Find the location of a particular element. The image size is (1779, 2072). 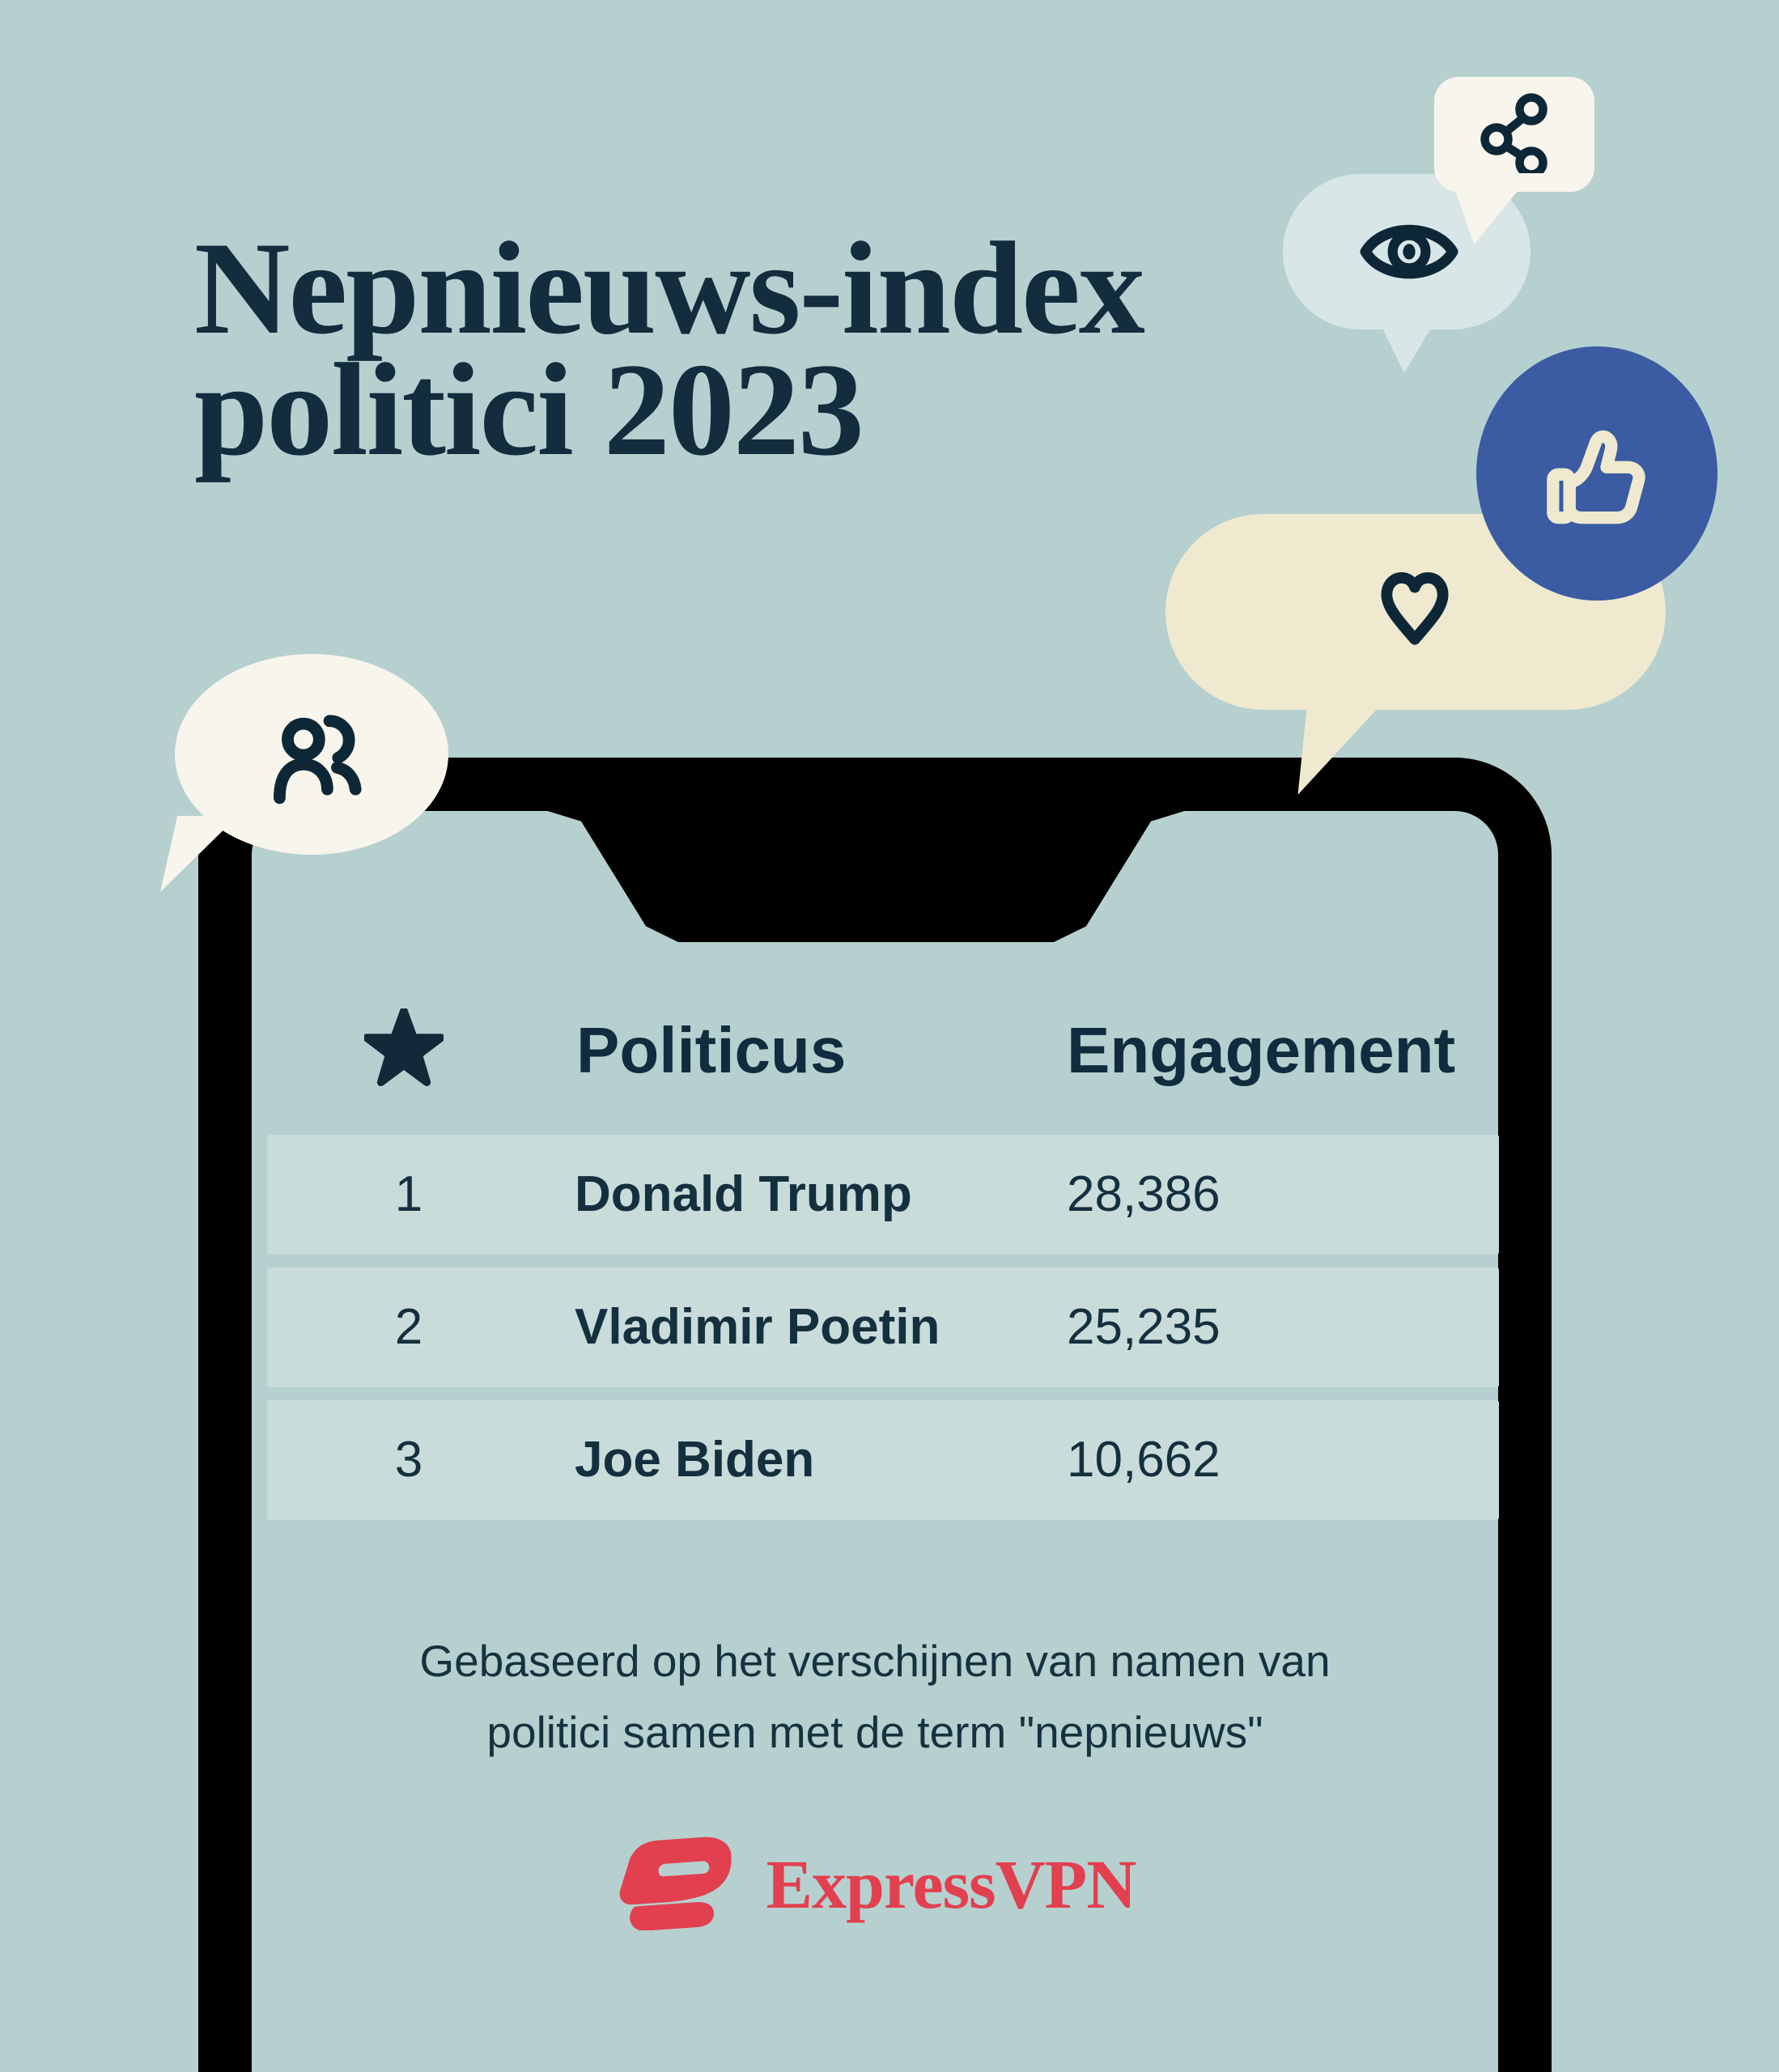

engagement-cell: 28,386 is located at coordinates (1144, 1194).